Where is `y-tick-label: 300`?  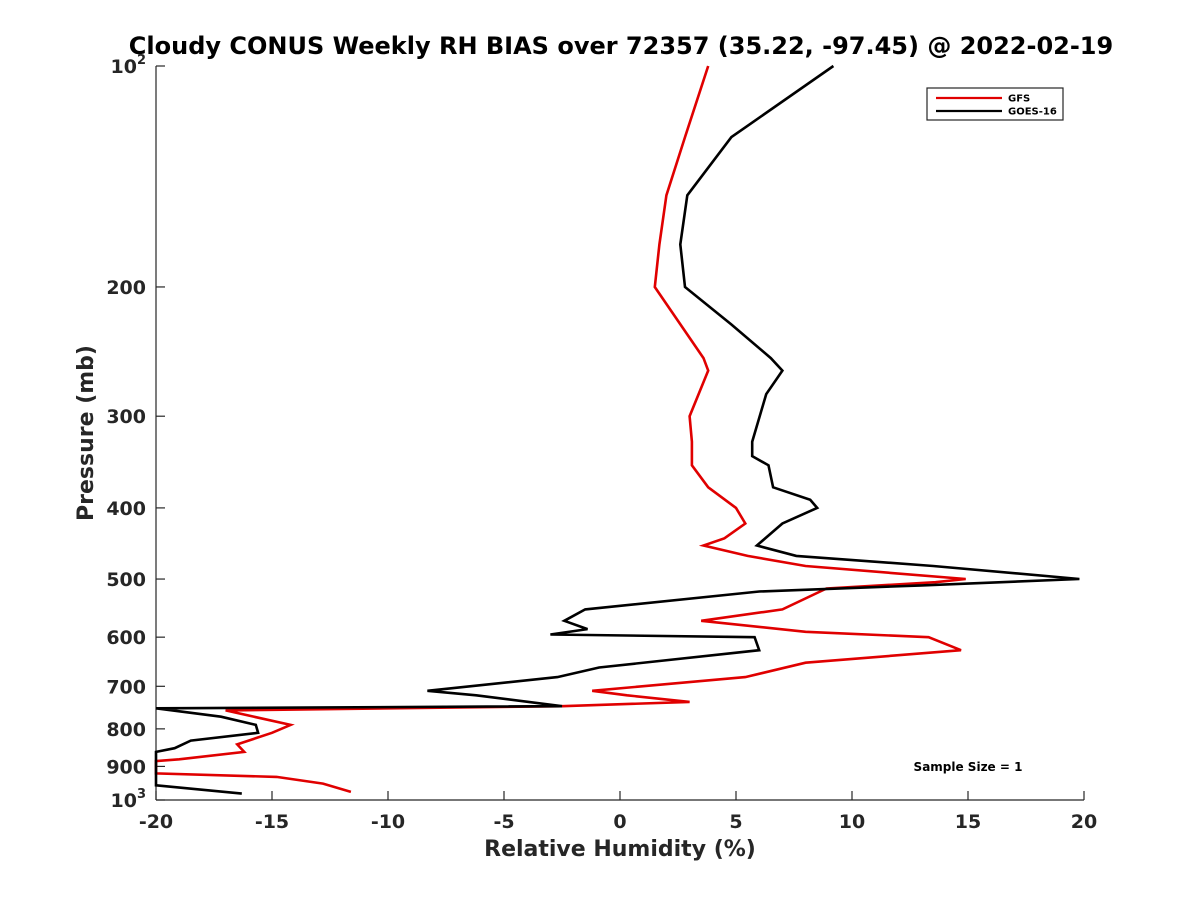 y-tick-label: 300 is located at coordinates (126, 417).